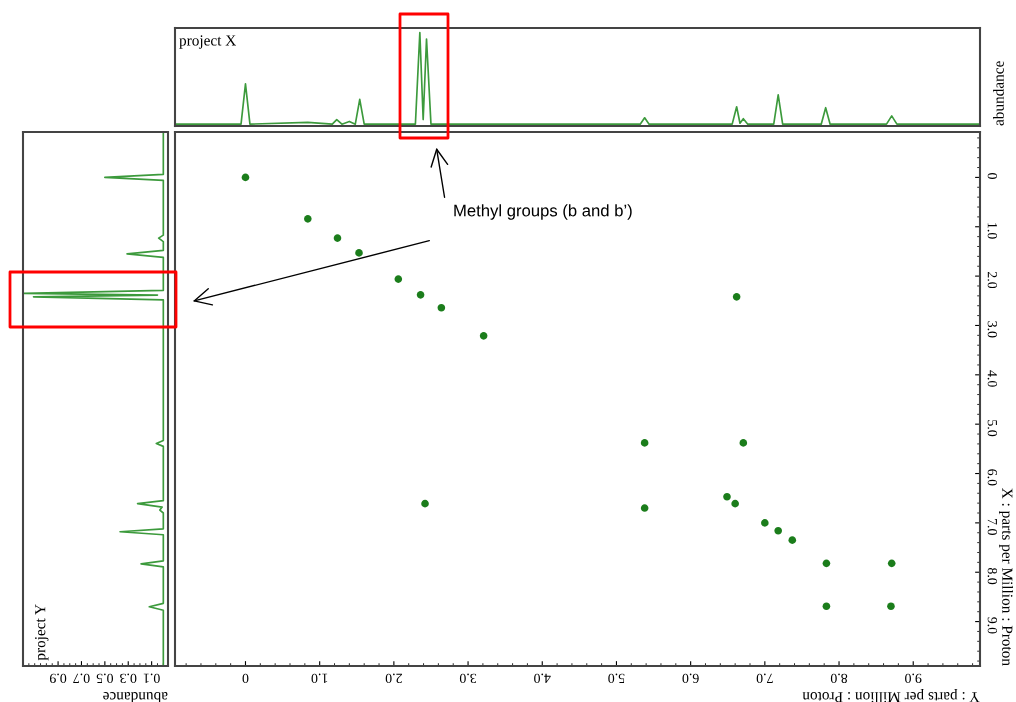  I want to click on x-tick-label: 3.0, so click(468, 678).